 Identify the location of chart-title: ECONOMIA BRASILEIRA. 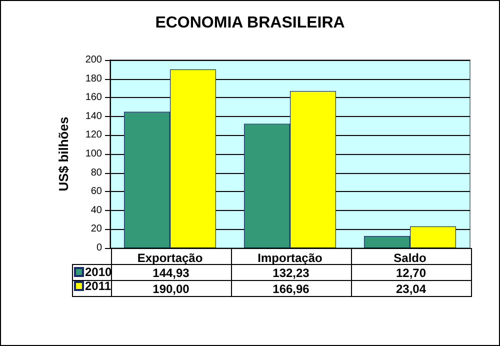
(250, 23).